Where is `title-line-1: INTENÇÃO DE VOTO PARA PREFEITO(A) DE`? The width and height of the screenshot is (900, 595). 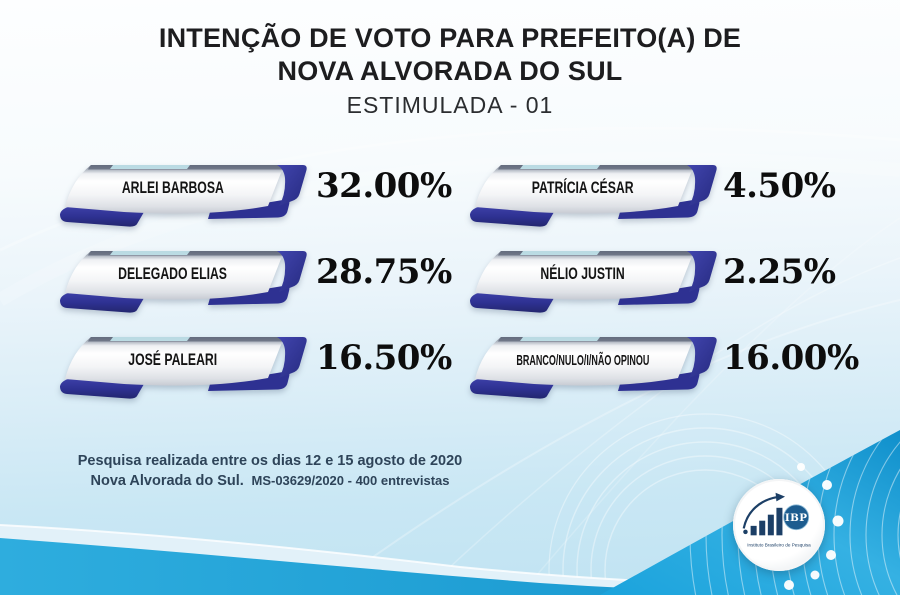
title-line-1: INTENÇÃO DE VOTO PARA PREFEITO(A) DE is located at coordinates (450, 38).